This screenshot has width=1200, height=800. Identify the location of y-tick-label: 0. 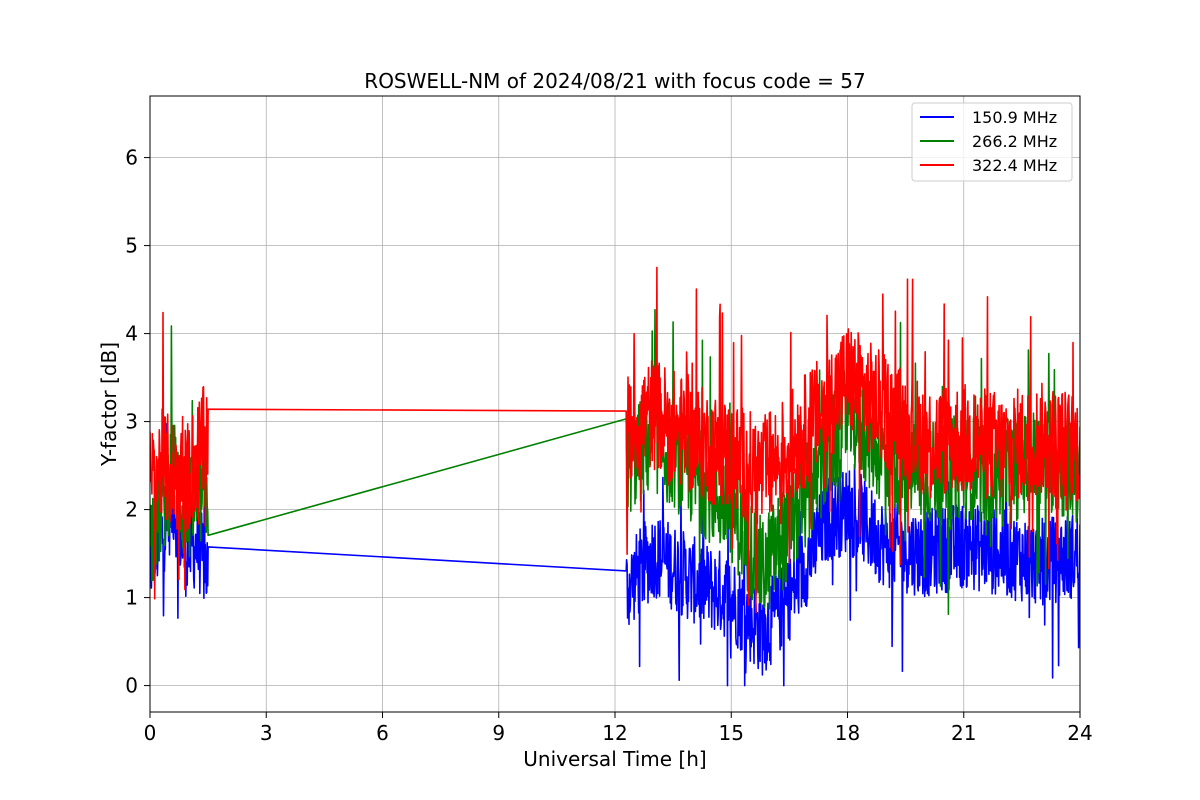
(131, 686).